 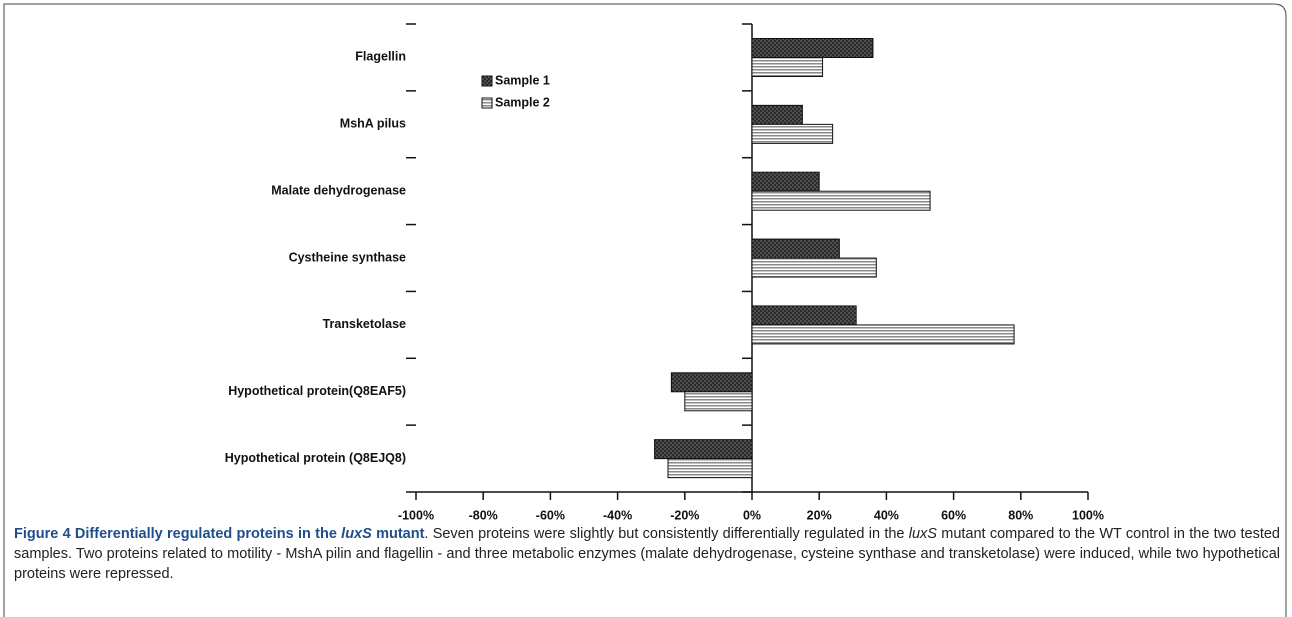 I want to click on caption-title: Differentially regulated proteins in the, so click(x=205, y=534).